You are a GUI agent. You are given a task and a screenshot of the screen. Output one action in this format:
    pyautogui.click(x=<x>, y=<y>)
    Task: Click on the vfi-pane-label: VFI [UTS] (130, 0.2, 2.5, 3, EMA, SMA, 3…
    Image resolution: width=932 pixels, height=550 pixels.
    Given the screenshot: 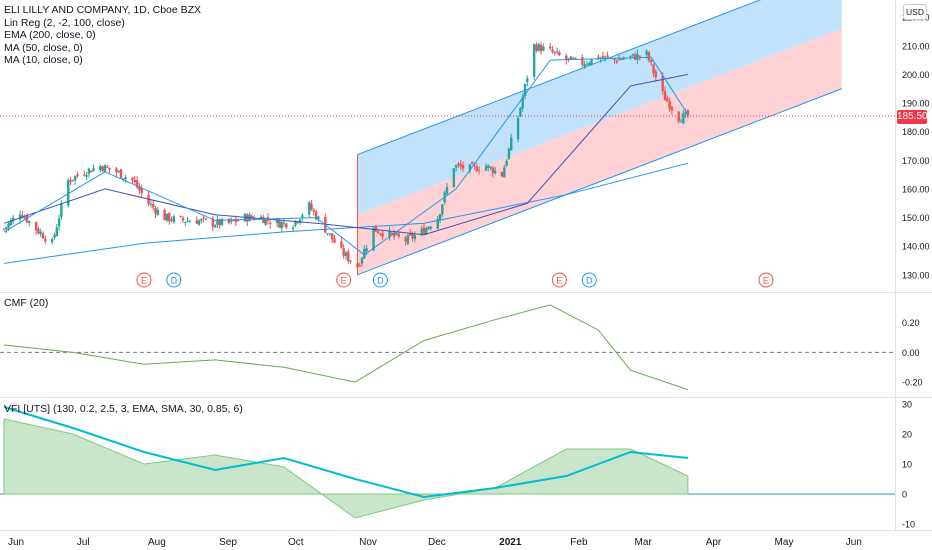 What is the action you would take?
    pyautogui.click(x=123, y=409)
    